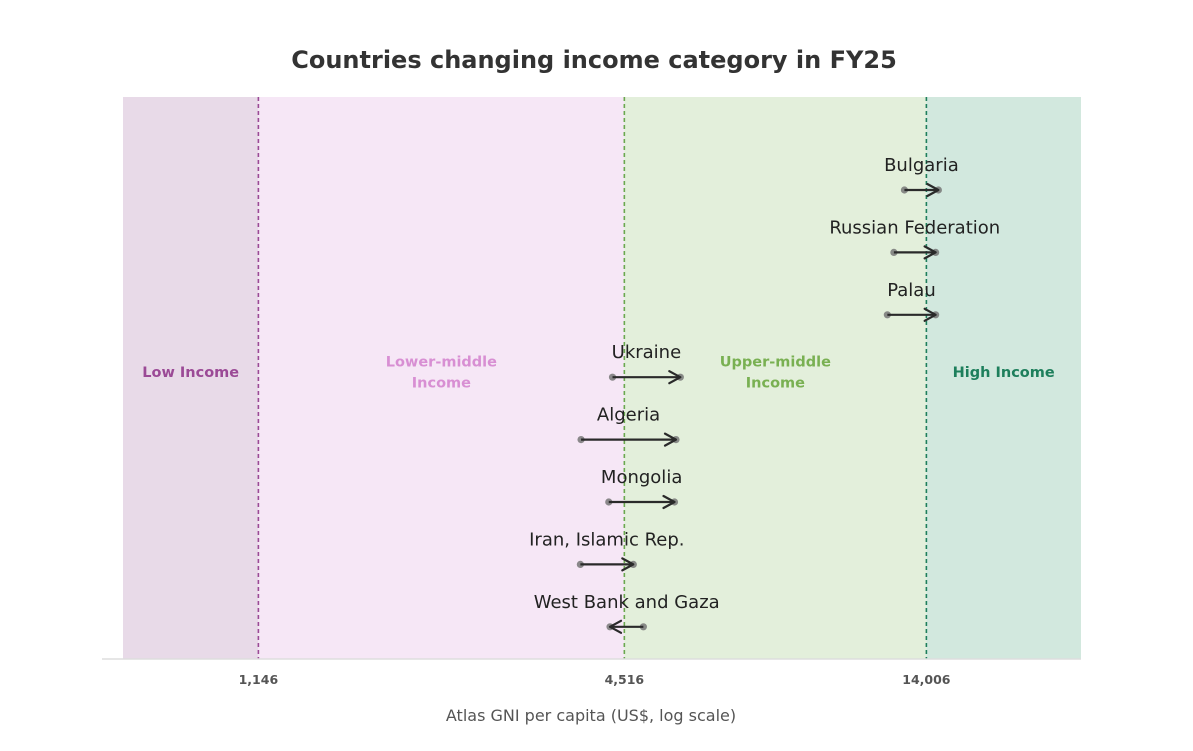  What do you see at coordinates (441, 373) in the screenshot?
I see `band-label-lower-middle-income: Lower-middle Income` at bounding box center [441, 373].